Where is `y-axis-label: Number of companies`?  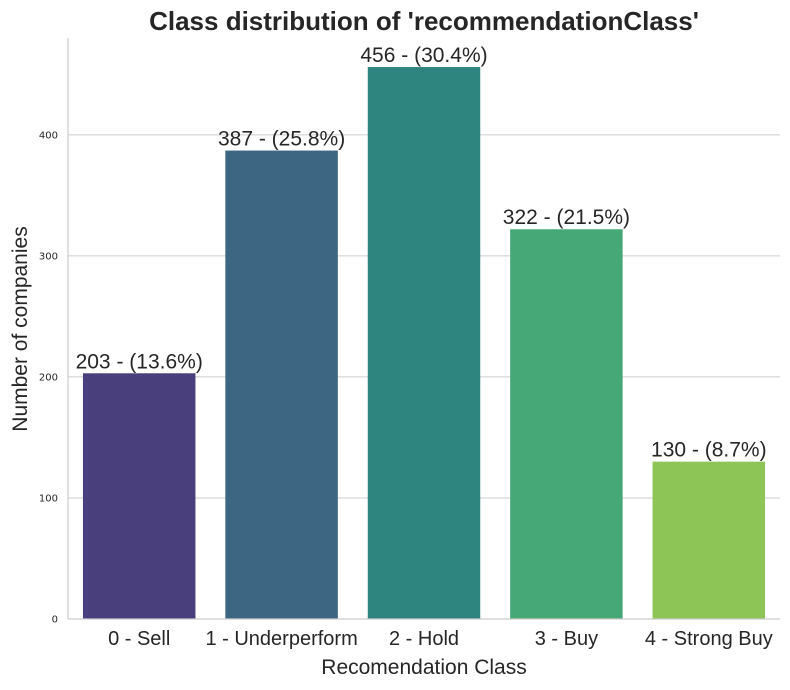 y-axis-label: Number of companies is located at coordinates (20, 328).